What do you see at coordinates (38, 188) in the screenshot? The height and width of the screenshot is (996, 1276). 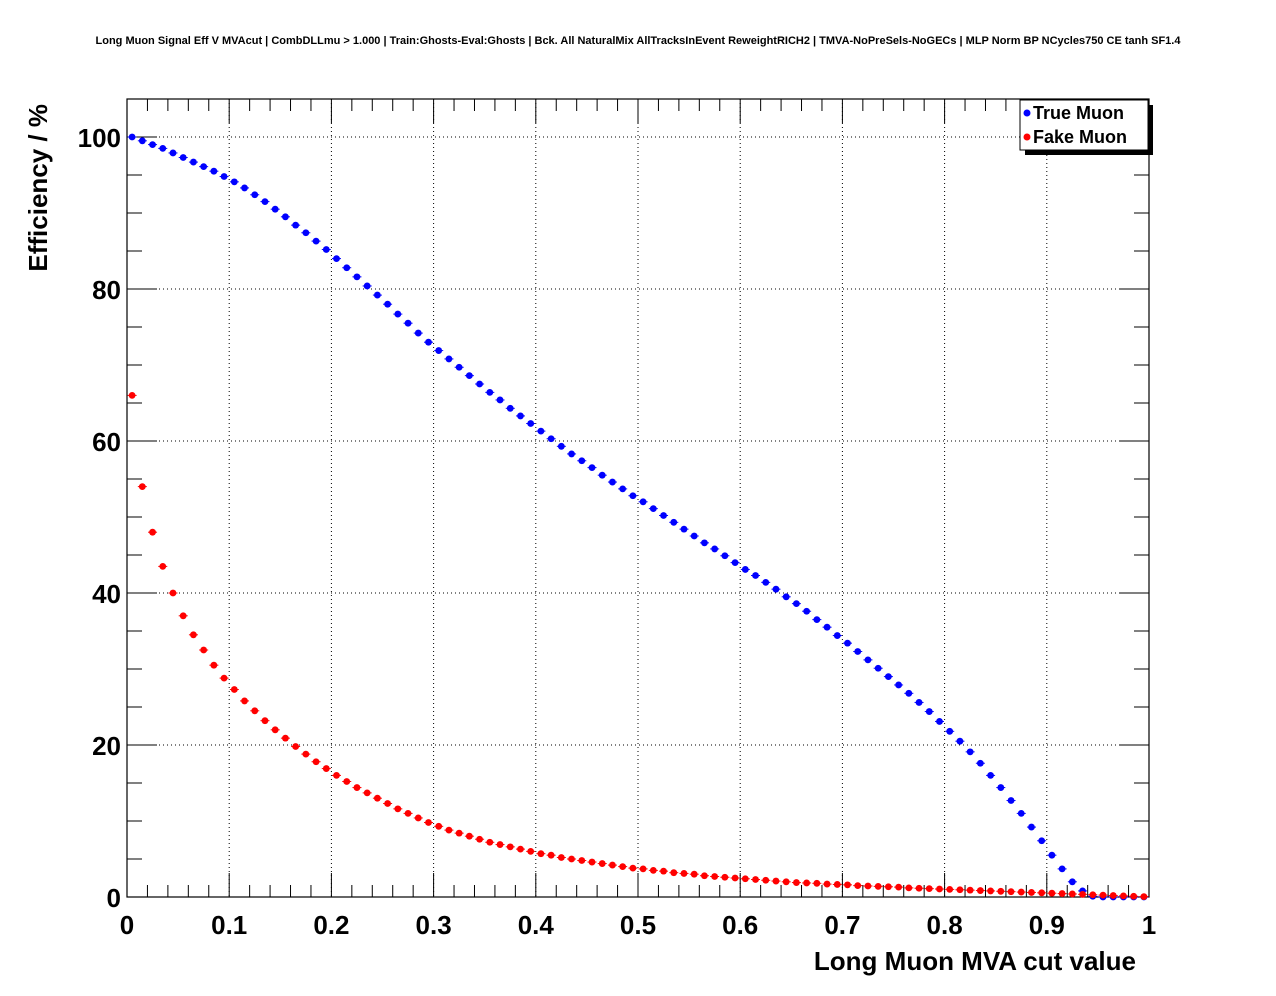 I see `y-axis-title: Efficiency / %` at bounding box center [38, 188].